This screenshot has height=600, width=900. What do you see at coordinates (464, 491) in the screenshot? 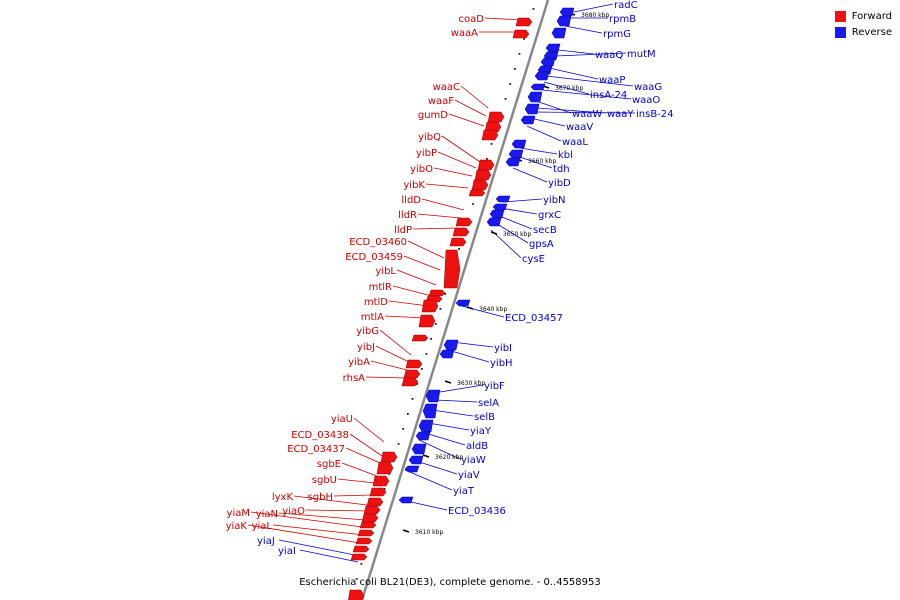
I see `reverse-gene-label: yiaT` at bounding box center [464, 491].